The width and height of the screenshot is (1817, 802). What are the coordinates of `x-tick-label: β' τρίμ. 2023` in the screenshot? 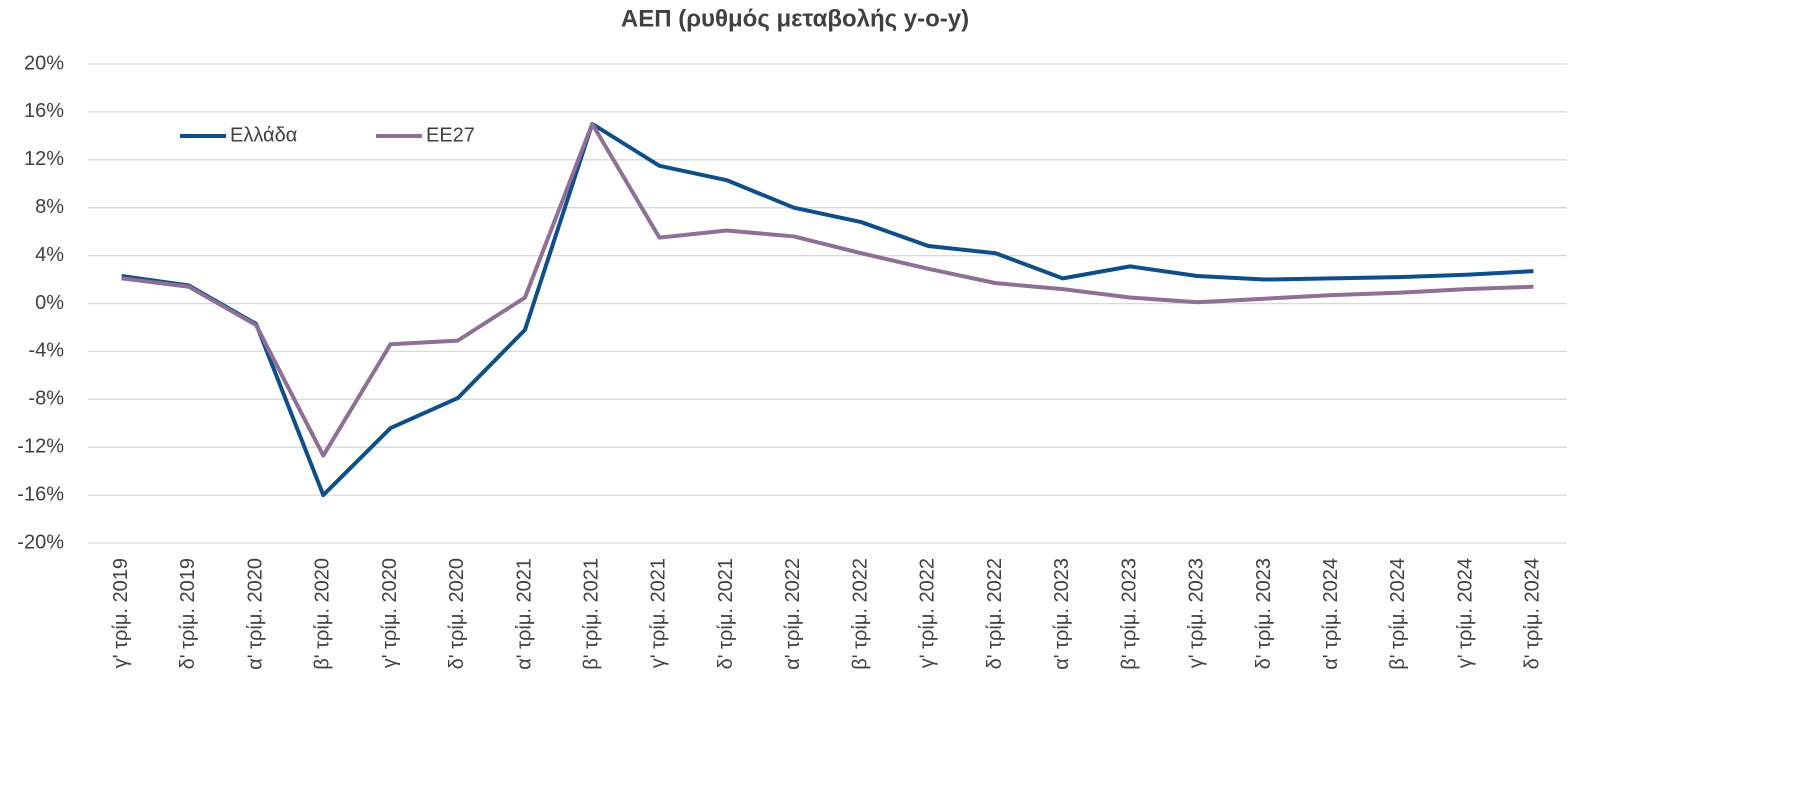 It's located at (1129, 614).